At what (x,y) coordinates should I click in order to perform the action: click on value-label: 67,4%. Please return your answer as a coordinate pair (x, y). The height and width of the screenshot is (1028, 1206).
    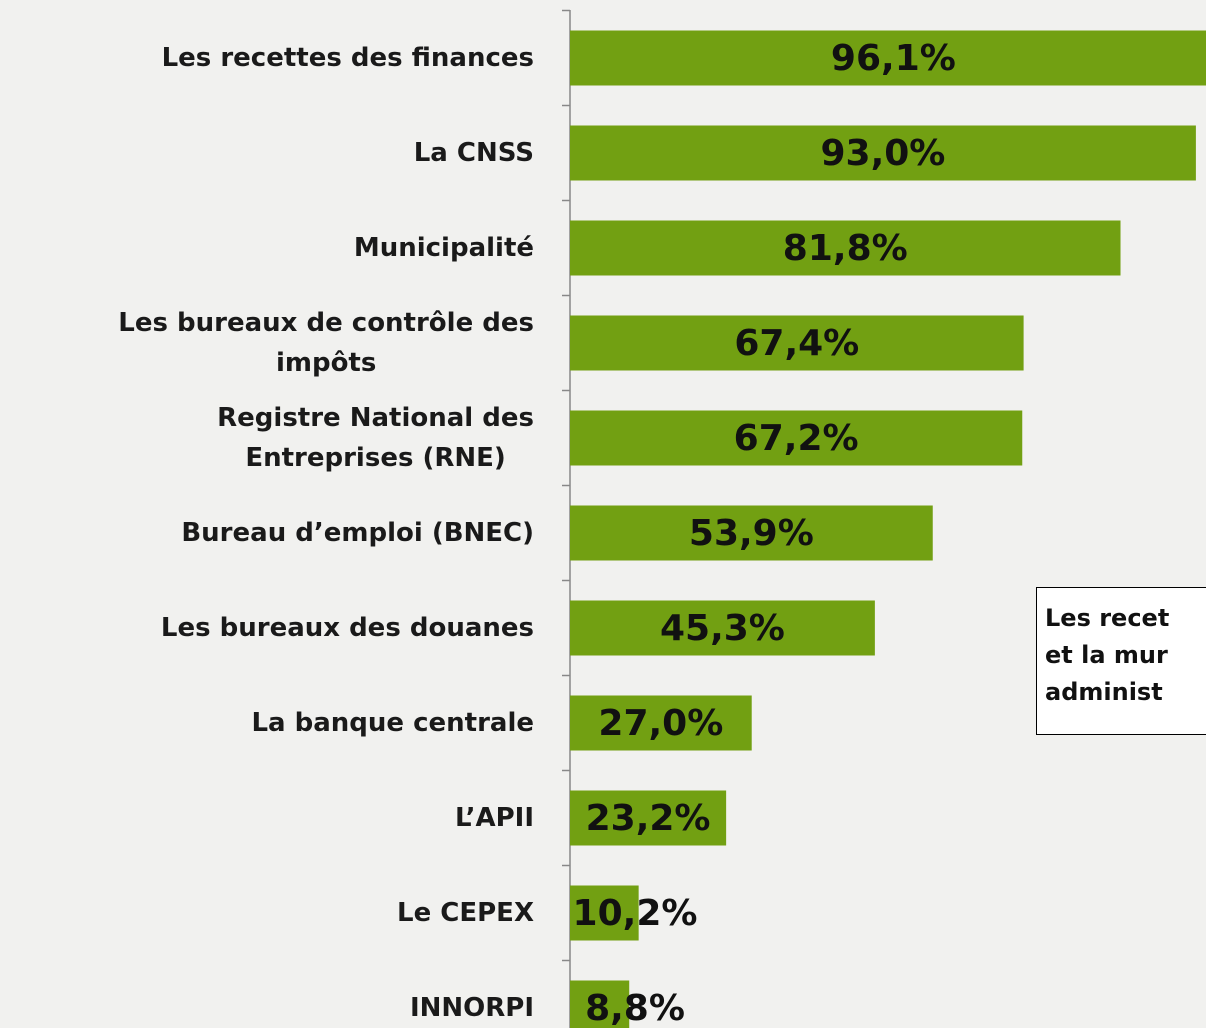
    Looking at the image, I should click on (796, 343).